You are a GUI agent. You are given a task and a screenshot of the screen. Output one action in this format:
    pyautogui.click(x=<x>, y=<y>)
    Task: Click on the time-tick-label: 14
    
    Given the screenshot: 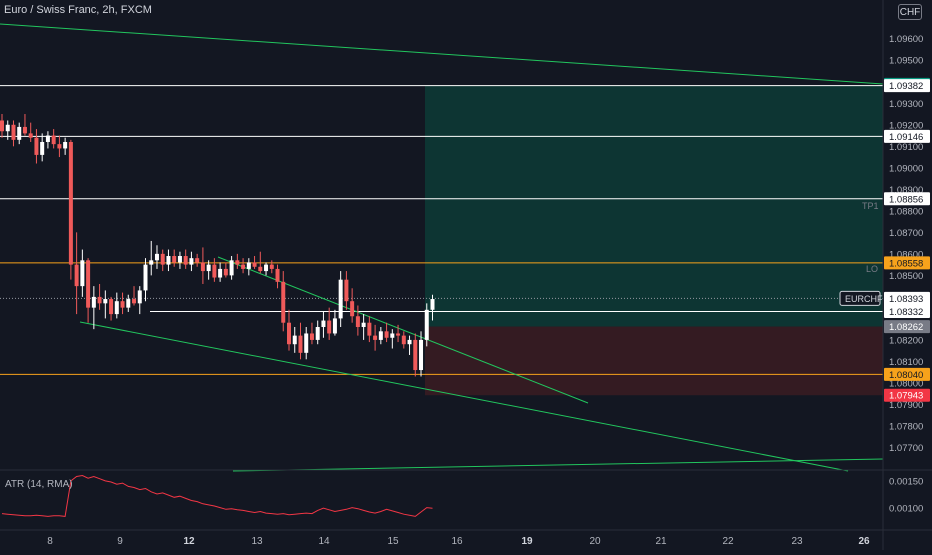 What is the action you would take?
    pyautogui.click(x=324, y=541)
    